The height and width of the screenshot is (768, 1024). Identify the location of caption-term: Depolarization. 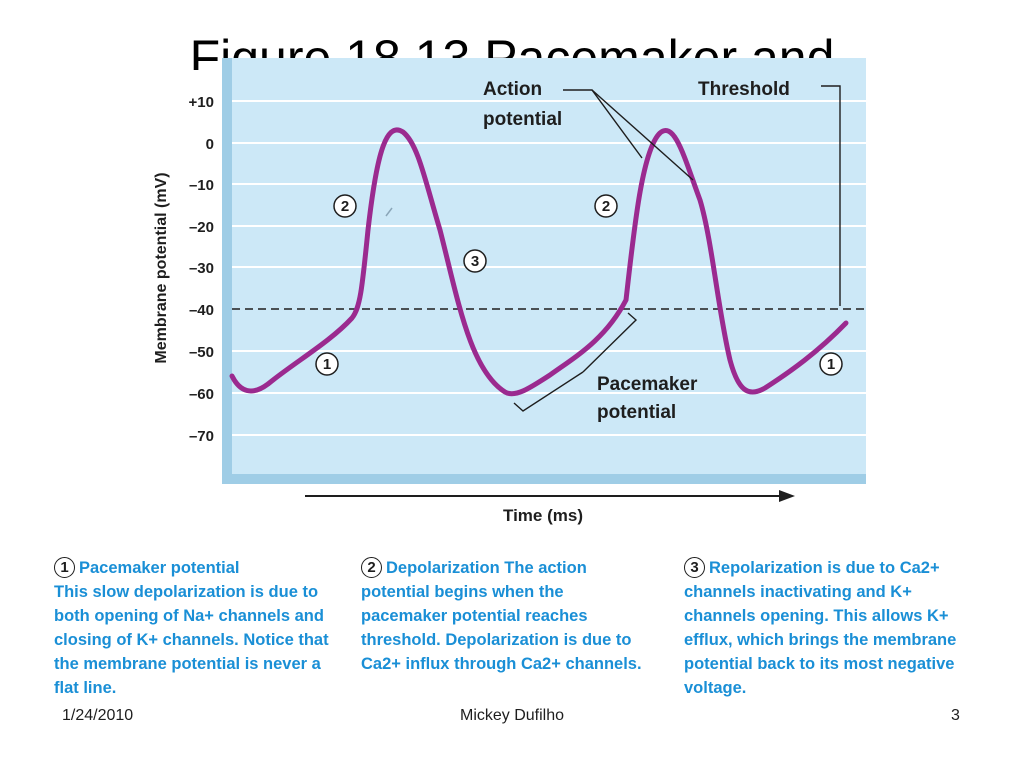
(443, 568).